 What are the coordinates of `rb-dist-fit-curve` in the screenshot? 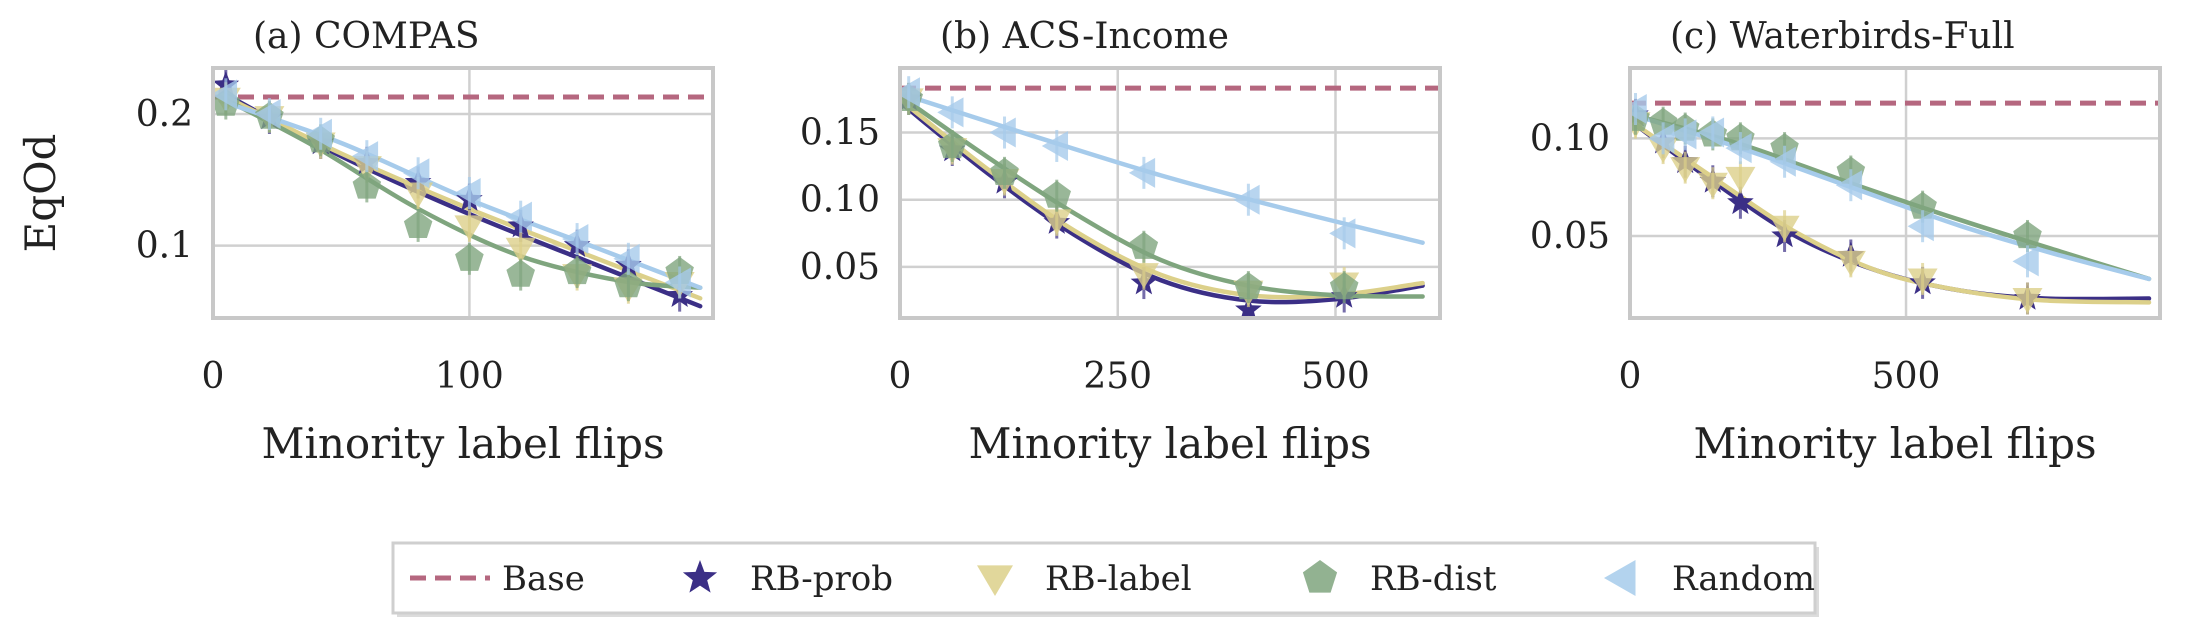 It's located at (1891, 197).